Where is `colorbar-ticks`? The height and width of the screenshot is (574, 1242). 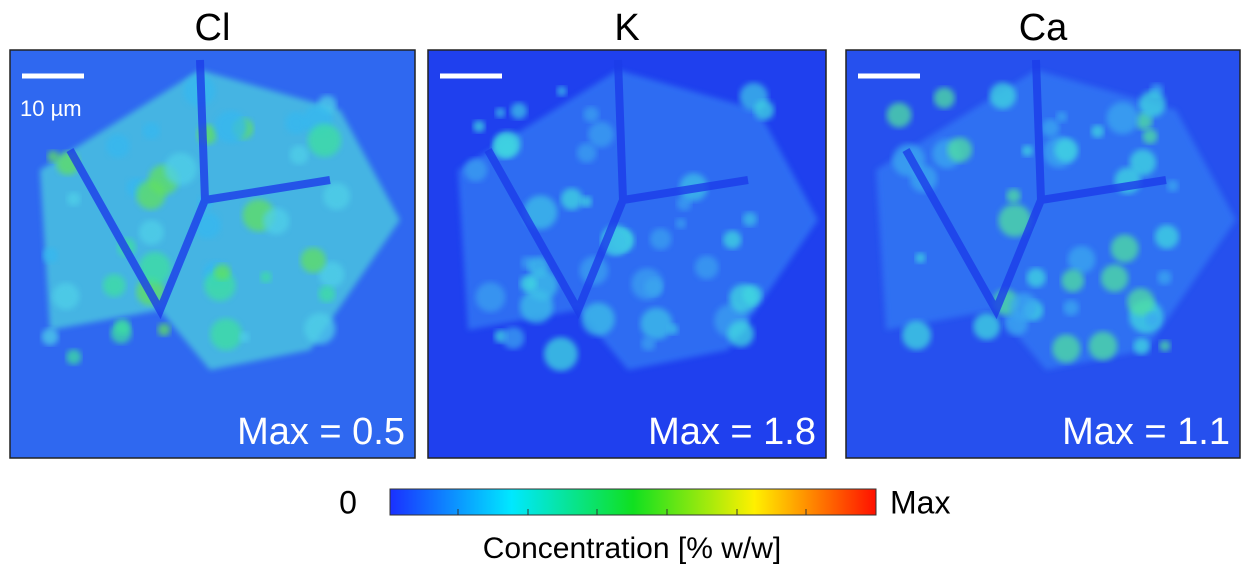
colorbar-ticks is located at coordinates (632, 512).